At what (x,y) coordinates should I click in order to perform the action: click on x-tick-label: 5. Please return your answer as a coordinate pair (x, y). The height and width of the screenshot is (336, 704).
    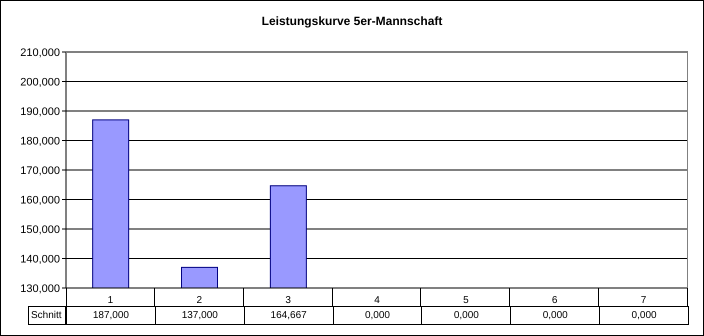
    Looking at the image, I should click on (466, 300).